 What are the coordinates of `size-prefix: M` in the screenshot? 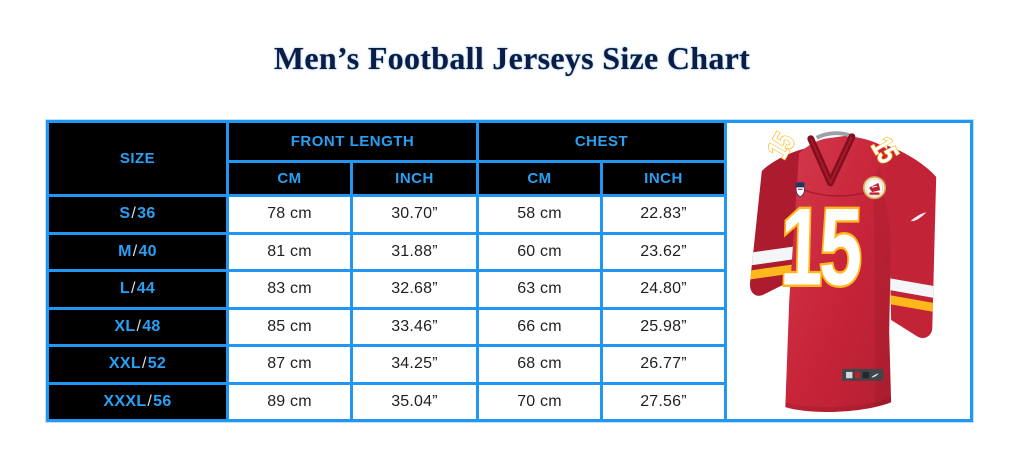 It's located at (125, 251).